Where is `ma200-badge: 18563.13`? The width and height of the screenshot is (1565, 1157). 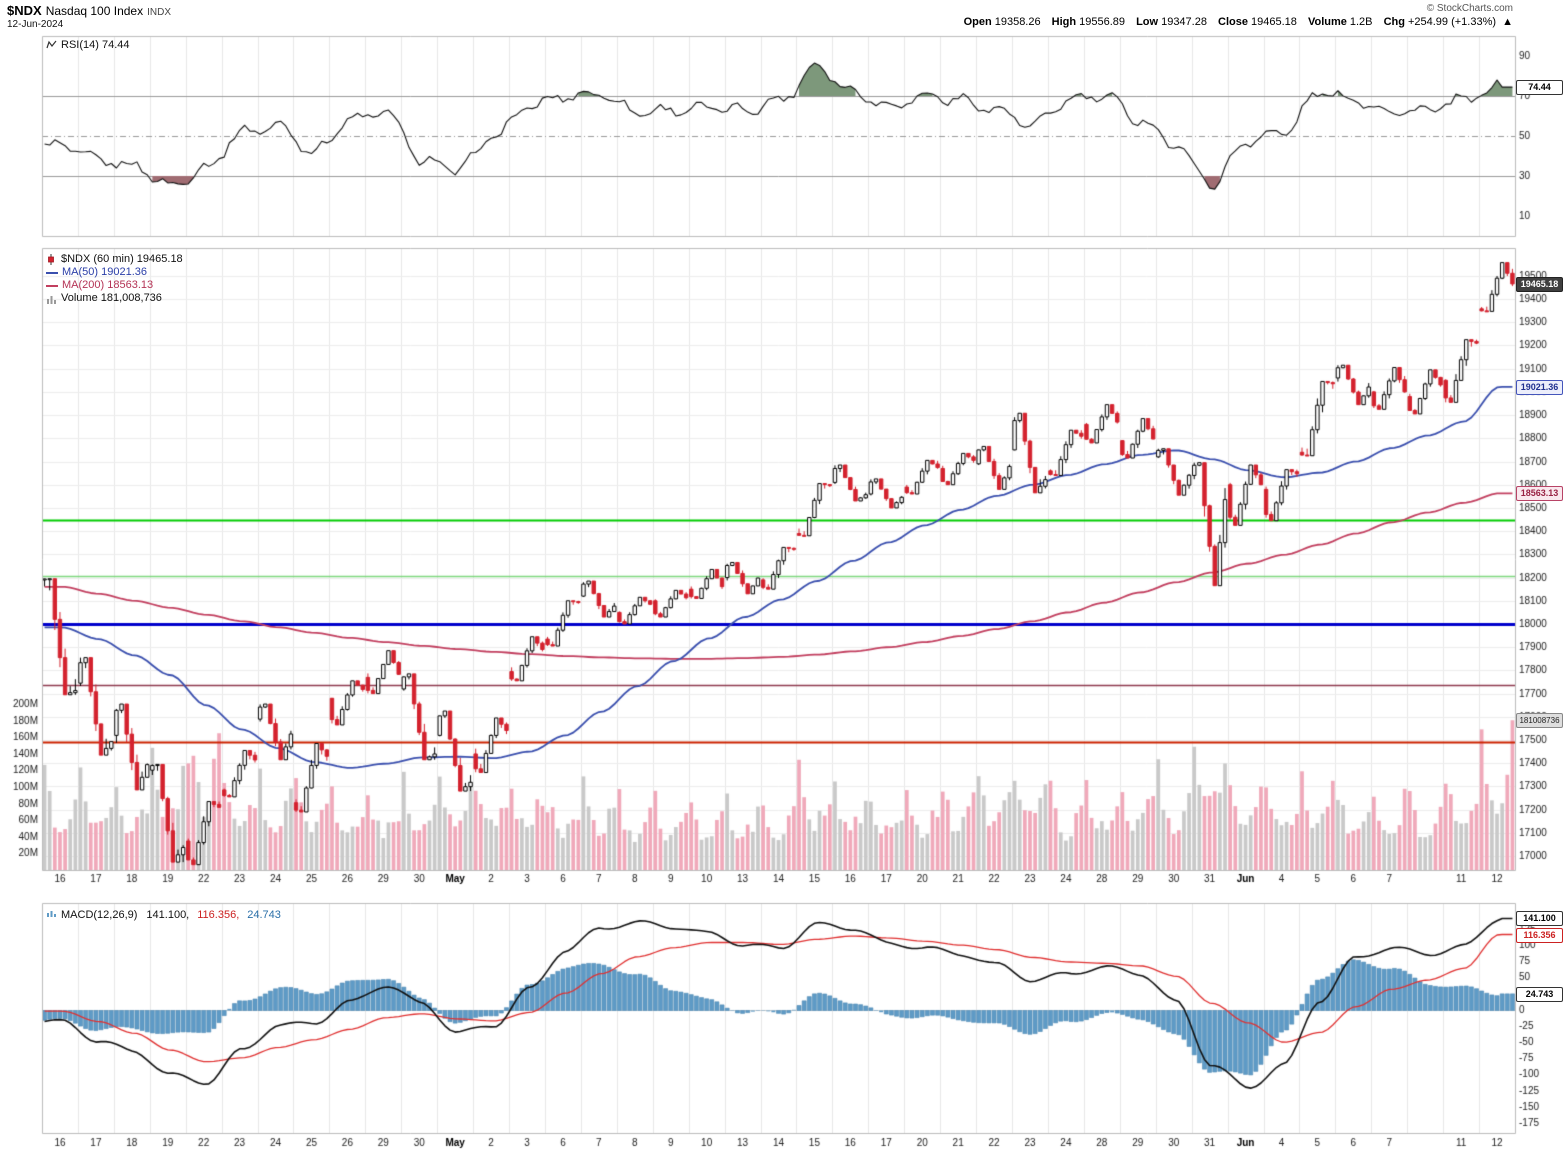
ma200-badge: 18563.13 is located at coordinates (1539, 494).